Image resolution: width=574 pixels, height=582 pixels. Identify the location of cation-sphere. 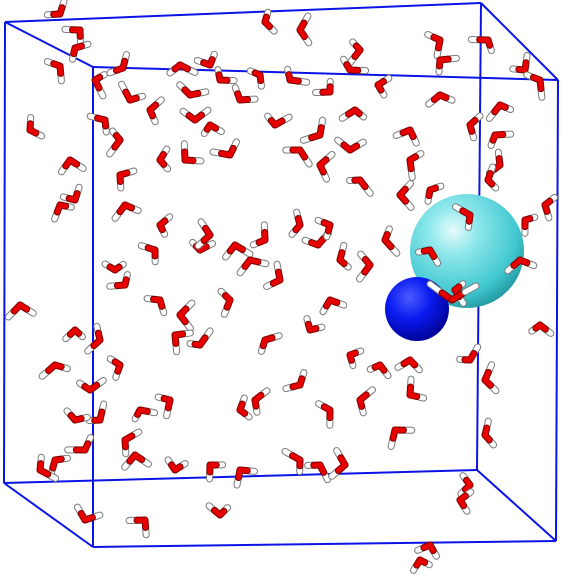
(467, 251).